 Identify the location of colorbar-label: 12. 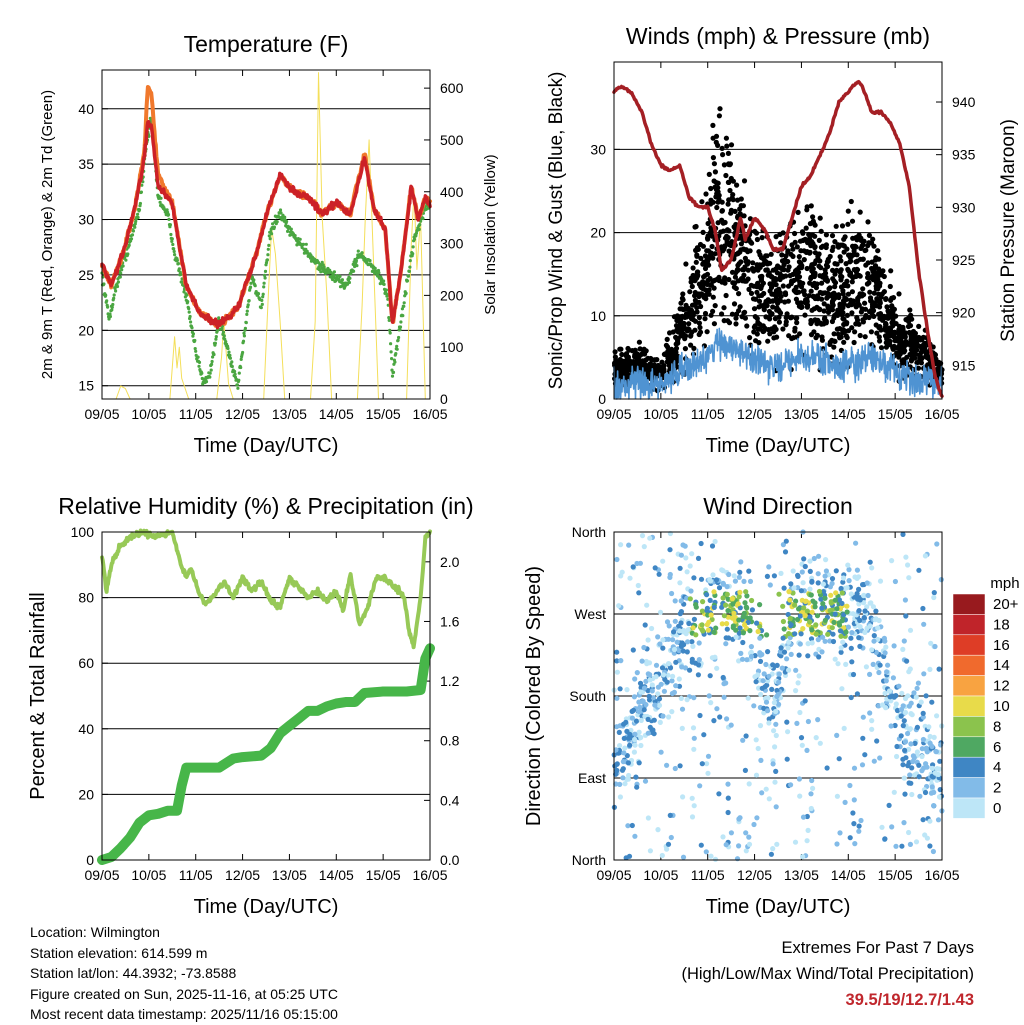
(1001, 686).